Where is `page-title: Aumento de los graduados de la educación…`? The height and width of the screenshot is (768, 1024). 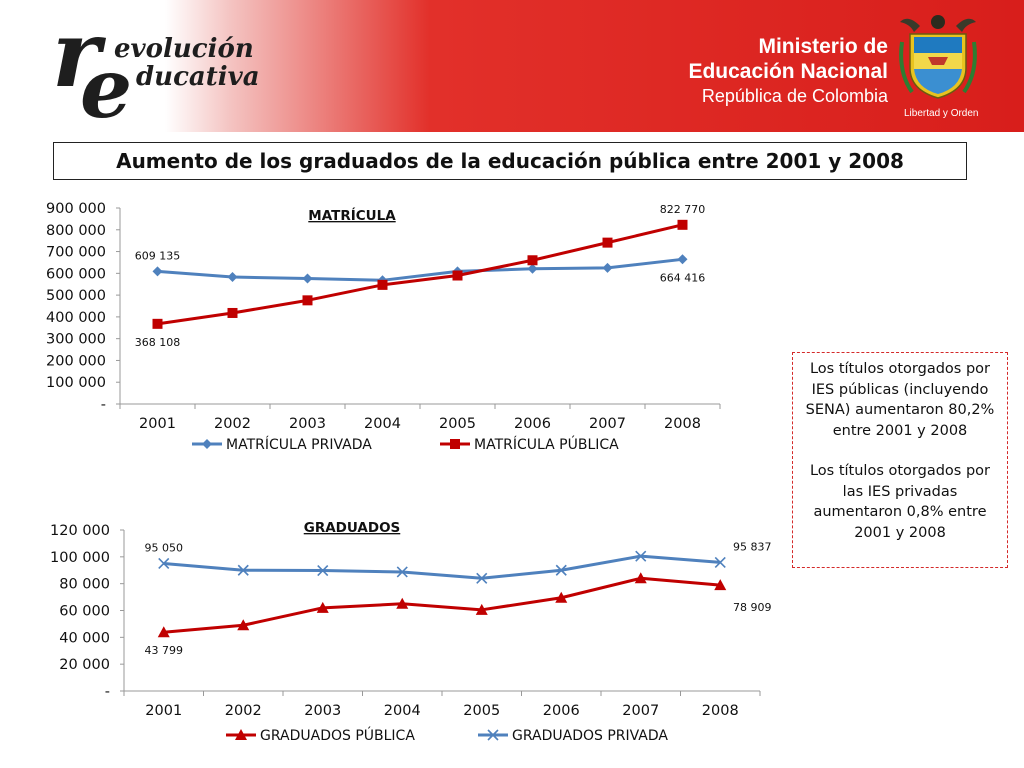
page-title: Aumento de los graduados de la educación… is located at coordinates (510, 161).